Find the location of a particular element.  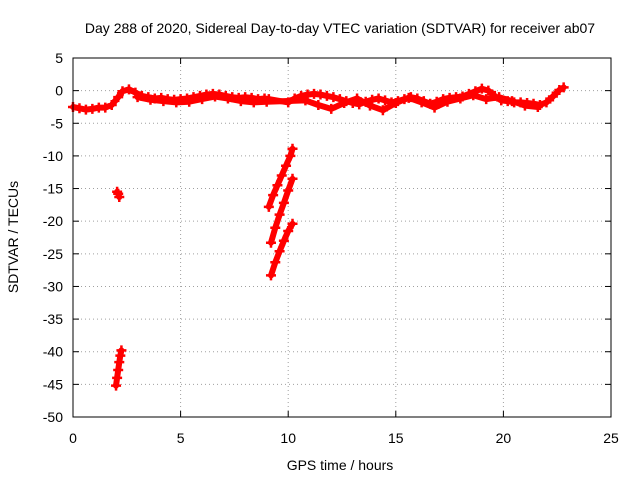

x-tick-label: 10 is located at coordinates (288, 438).